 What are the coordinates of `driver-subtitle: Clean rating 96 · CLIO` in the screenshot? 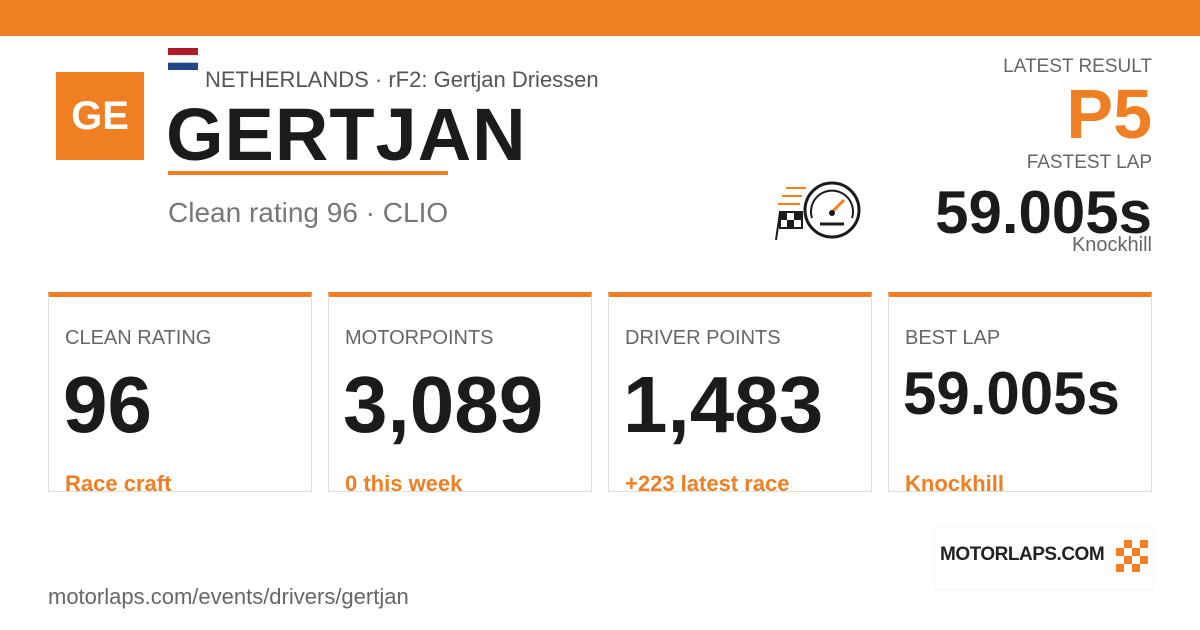 It's located at (308, 212).